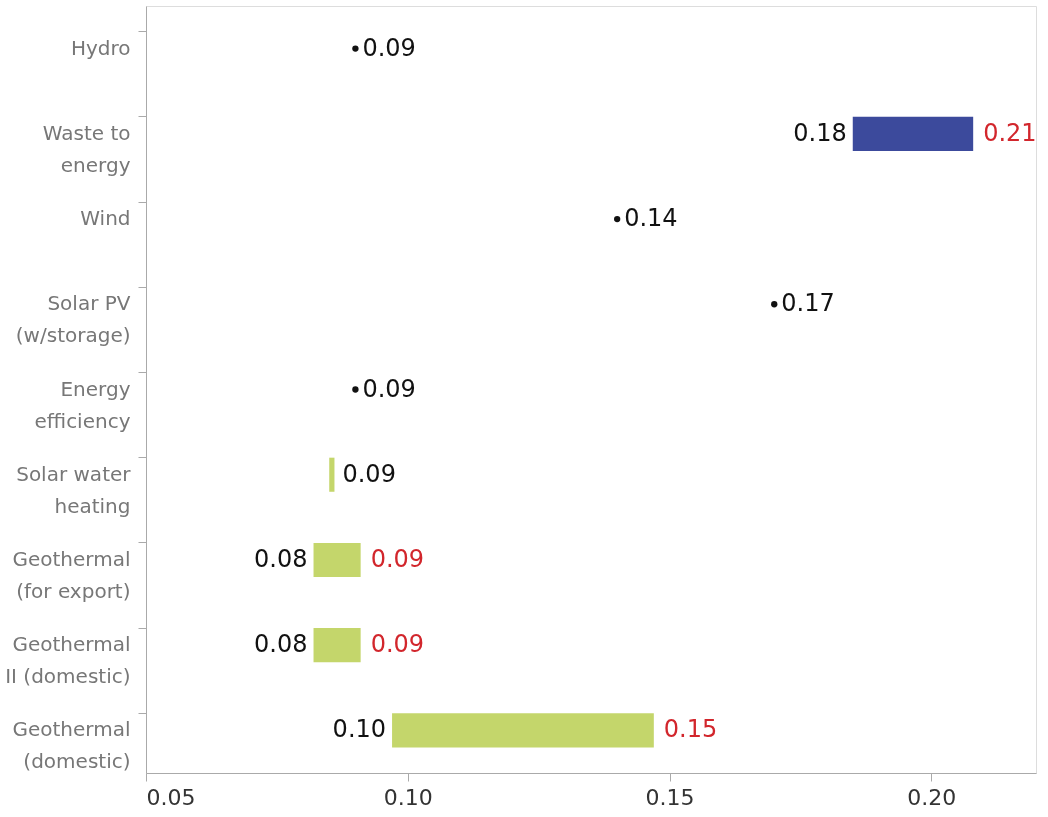  I want to click on annotation: 0.10, so click(359, 729).